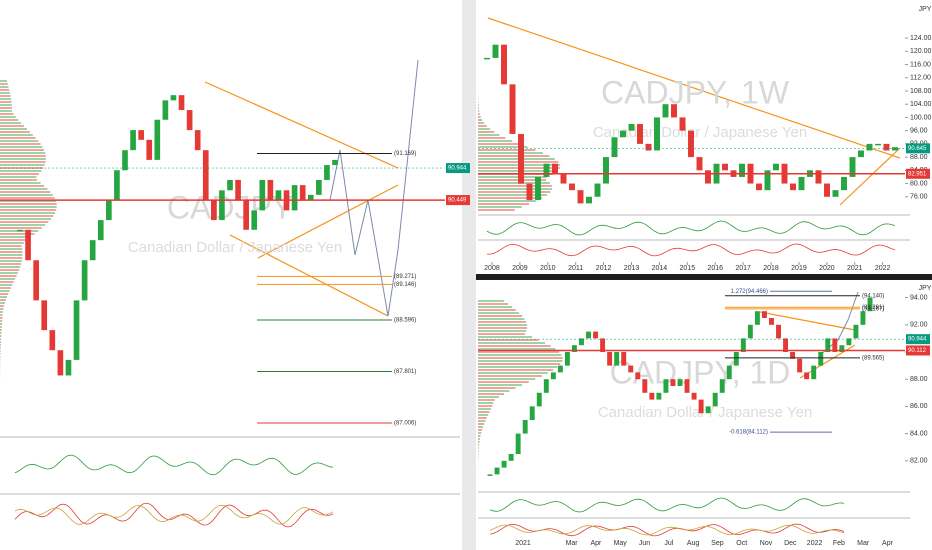  Describe the element at coordinates (919, 130) in the screenshot. I see `y-tick-label: 96.00` at that location.